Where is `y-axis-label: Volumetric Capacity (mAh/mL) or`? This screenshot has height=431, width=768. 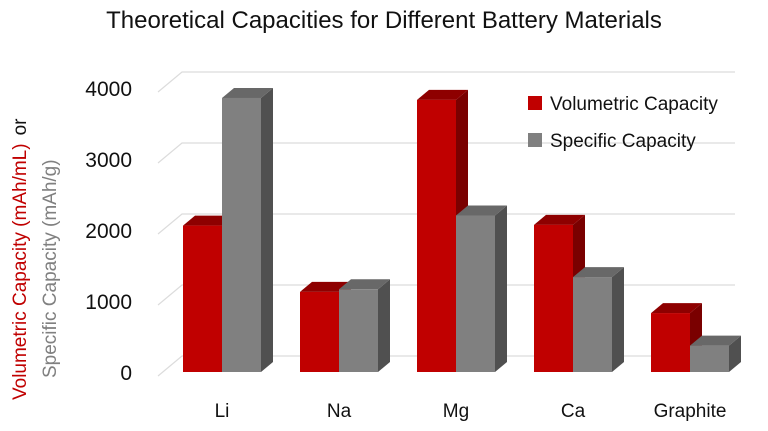
y-axis-label: Volumetric Capacity (mAh/mL) or is located at coordinates (20, 259).